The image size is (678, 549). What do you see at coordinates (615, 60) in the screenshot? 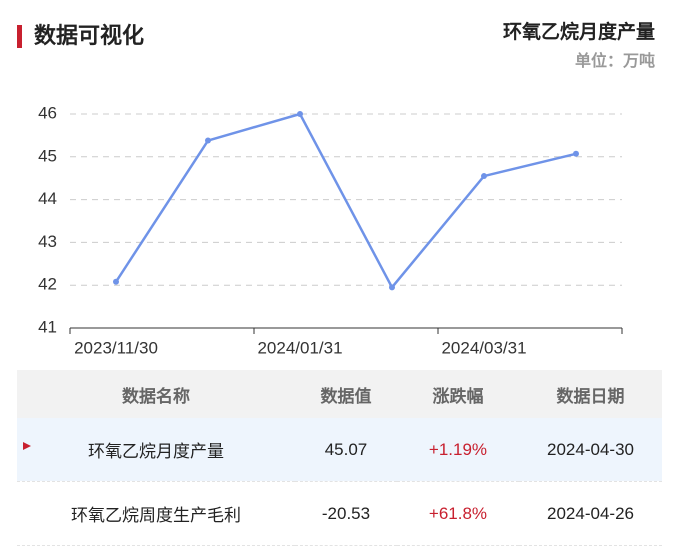
I see `chart-subtitle: 单位：万吨` at bounding box center [615, 60].